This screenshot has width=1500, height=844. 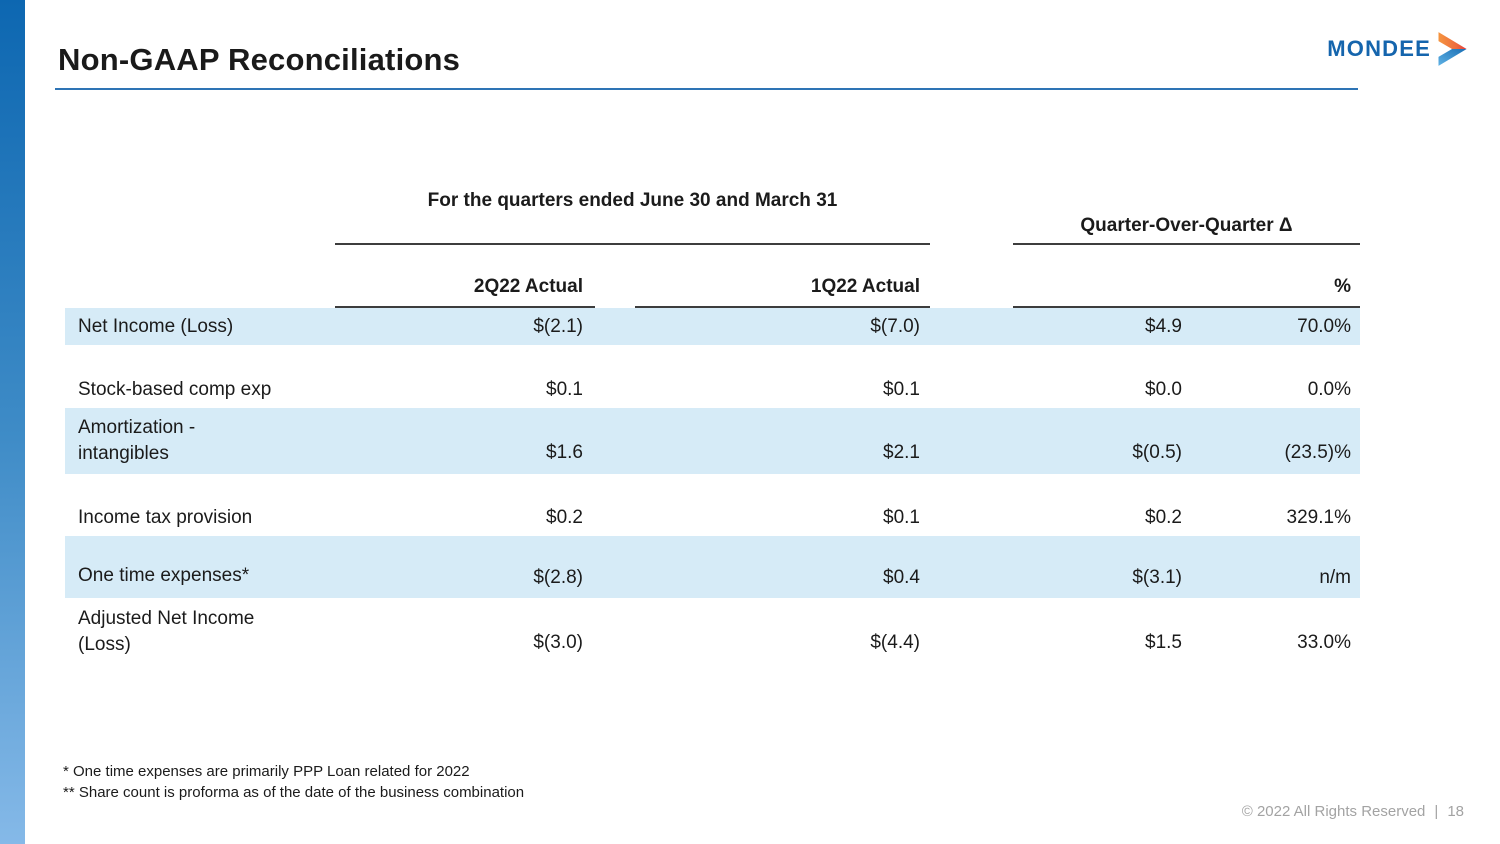 What do you see at coordinates (1329, 389) in the screenshot?
I see `cell-percent: 0.0%` at bounding box center [1329, 389].